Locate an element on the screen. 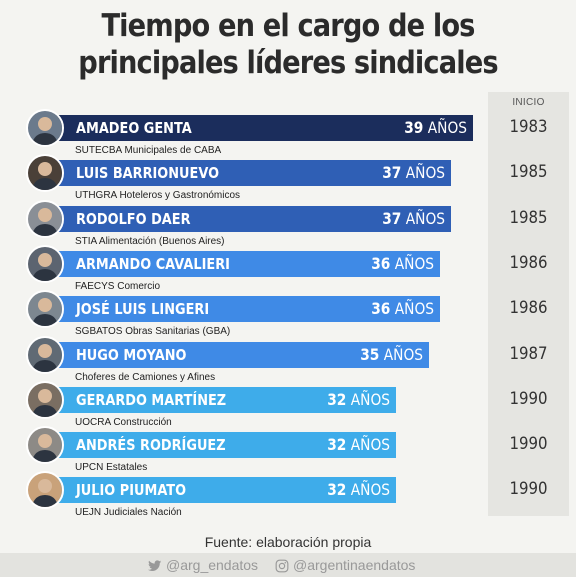 The width and height of the screenshot is (576, 577). leader-name: GERARDO MARTÍNEZ is located at coordinates (151, 399).